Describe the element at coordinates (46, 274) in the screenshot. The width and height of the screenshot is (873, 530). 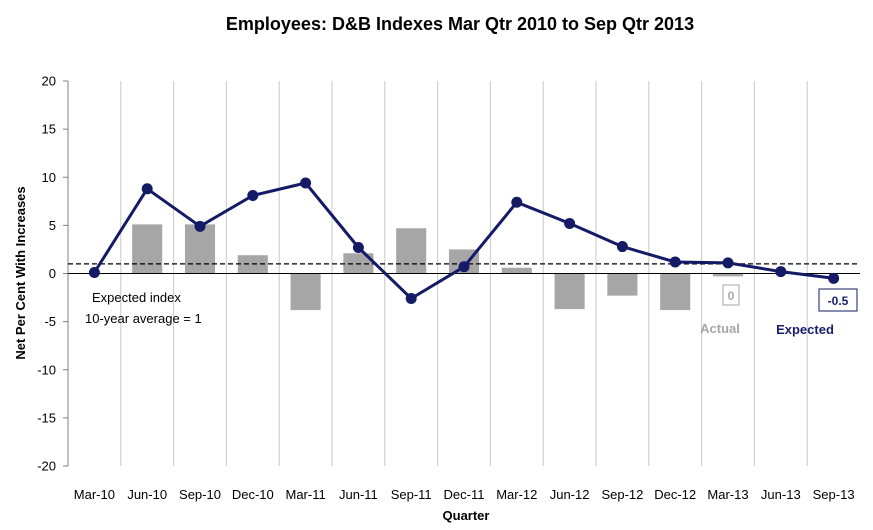
I see `y-tick-labels: 20 15 10 5 0 -5 -10 -15 -20` at that location.